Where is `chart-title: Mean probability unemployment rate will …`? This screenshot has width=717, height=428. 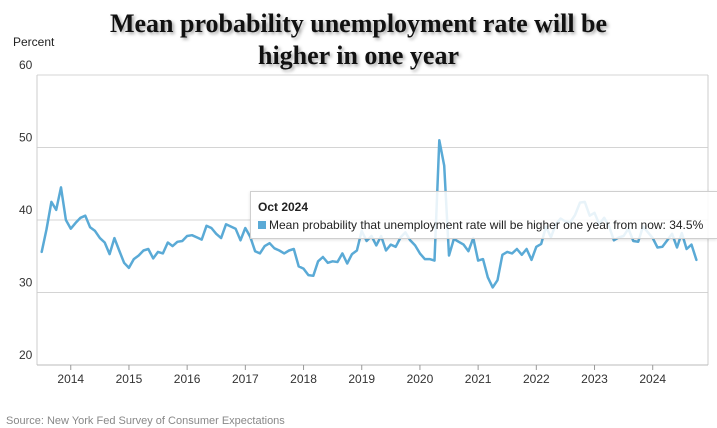 chart-title: Mean probability unemployment rate will … is located at coordinates (358, 40).